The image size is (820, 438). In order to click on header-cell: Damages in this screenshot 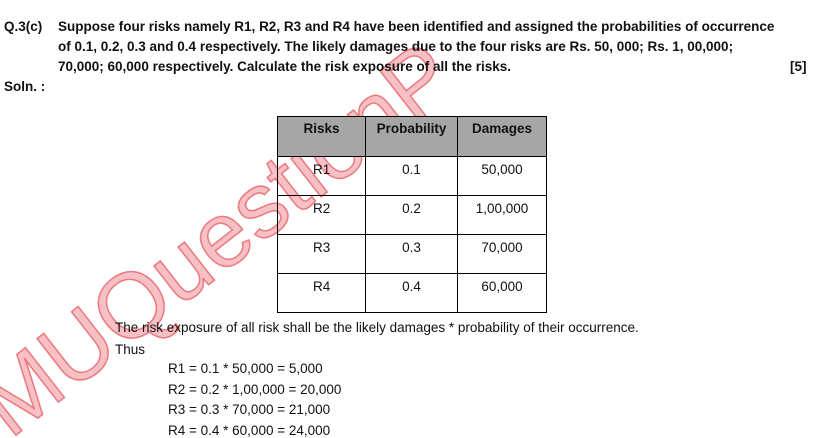, I will do `click(502, 136)`.